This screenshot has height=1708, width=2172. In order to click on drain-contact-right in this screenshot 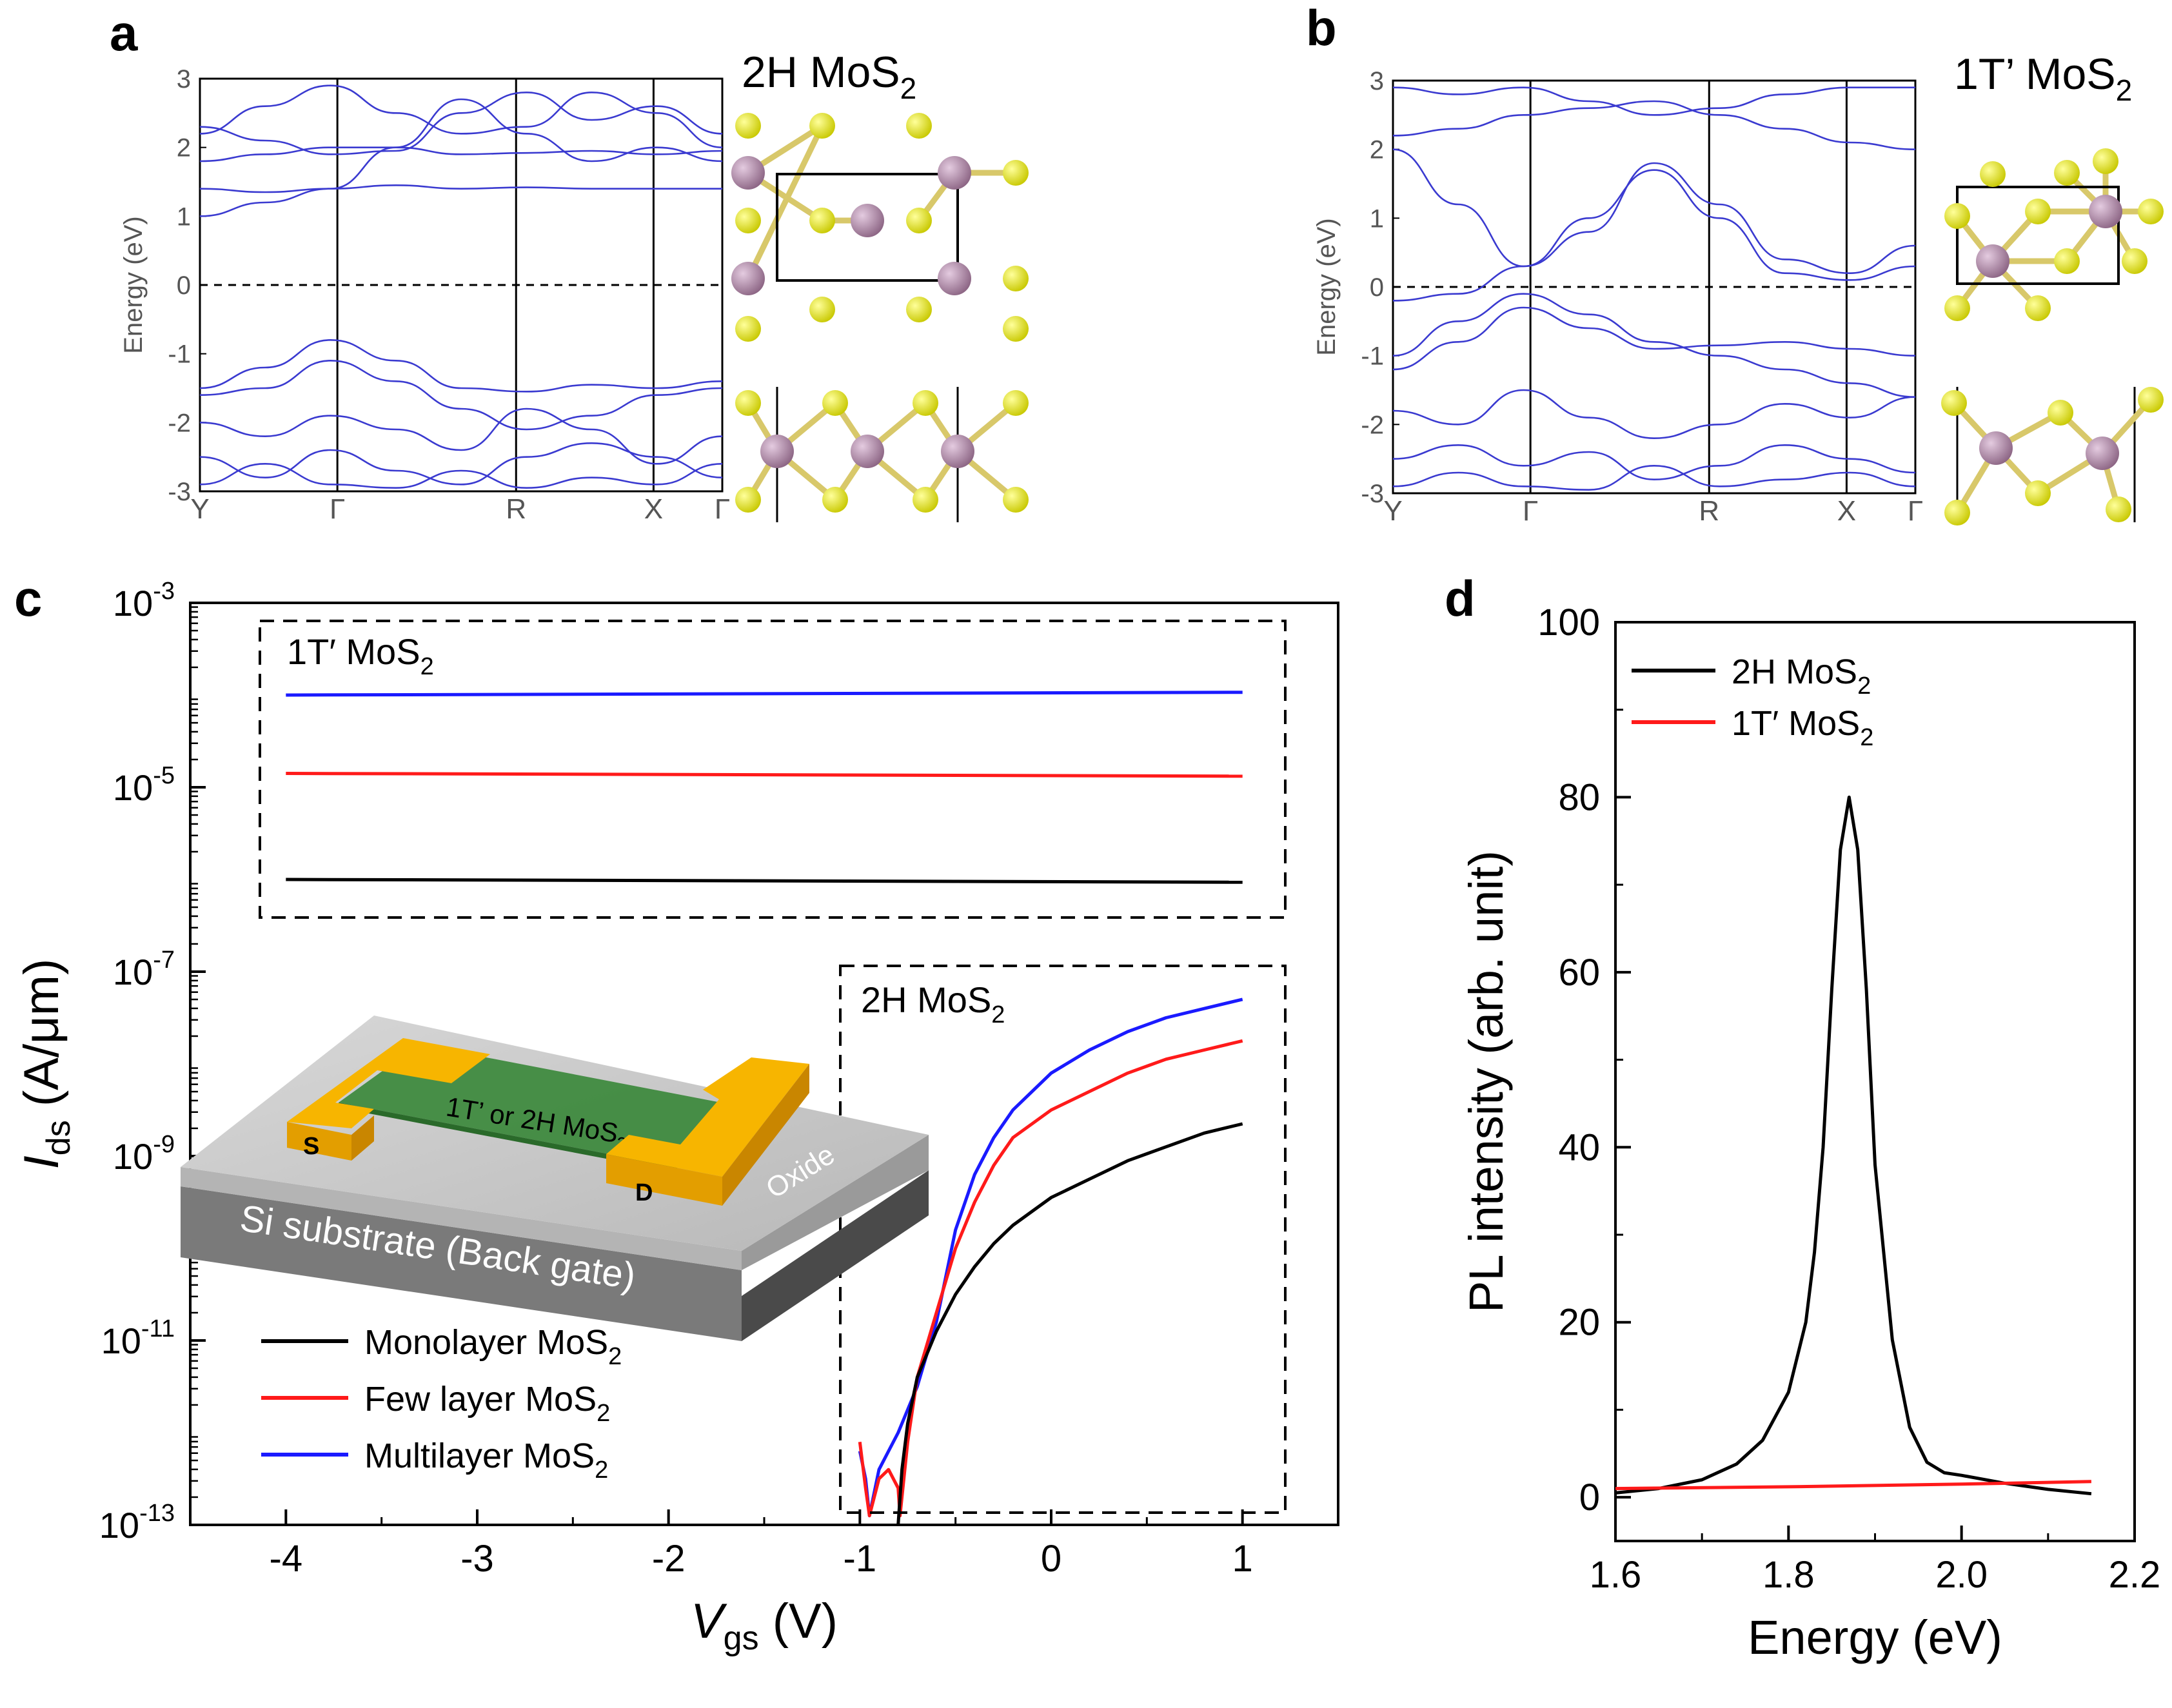, I will do `click(765, 1135)`.